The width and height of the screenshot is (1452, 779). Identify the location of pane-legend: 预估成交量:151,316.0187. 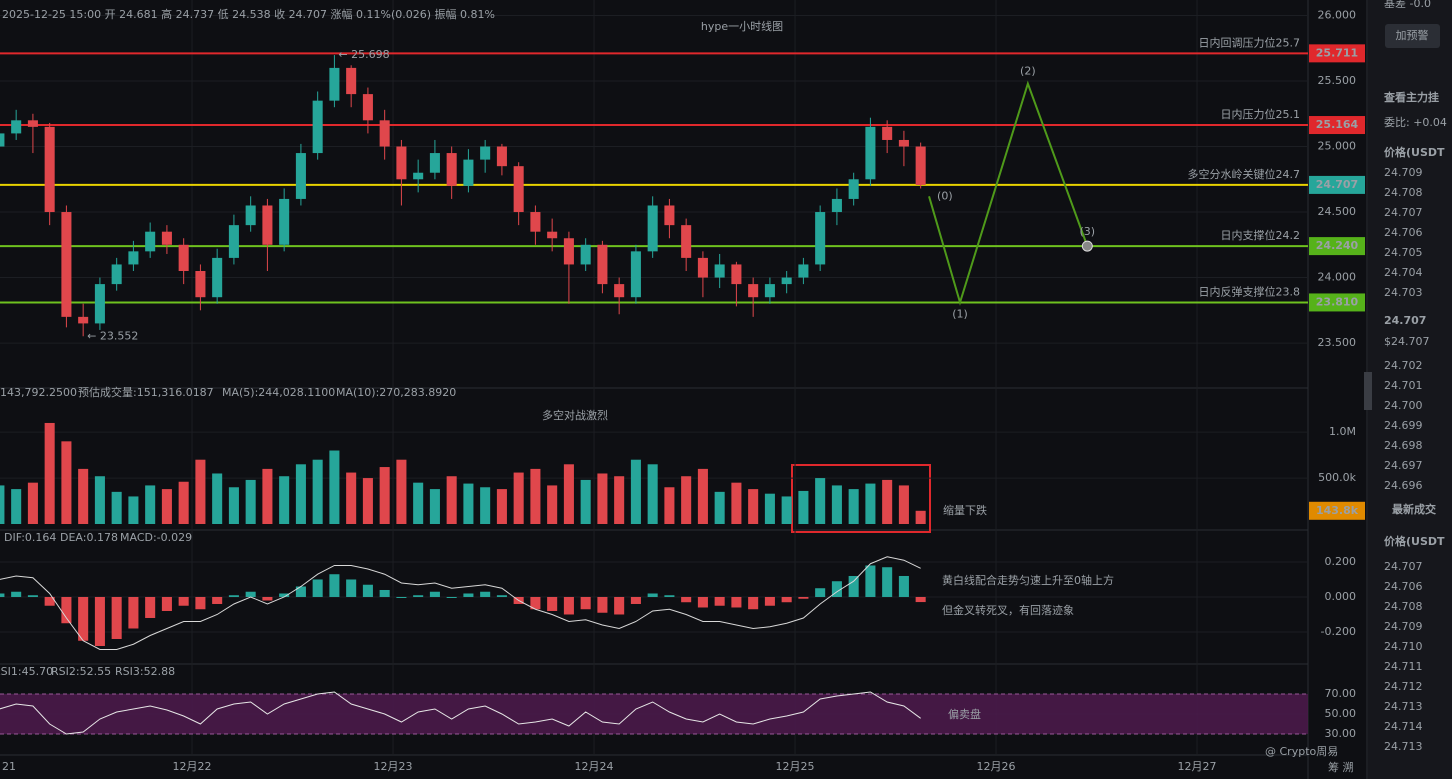
(146, 392).